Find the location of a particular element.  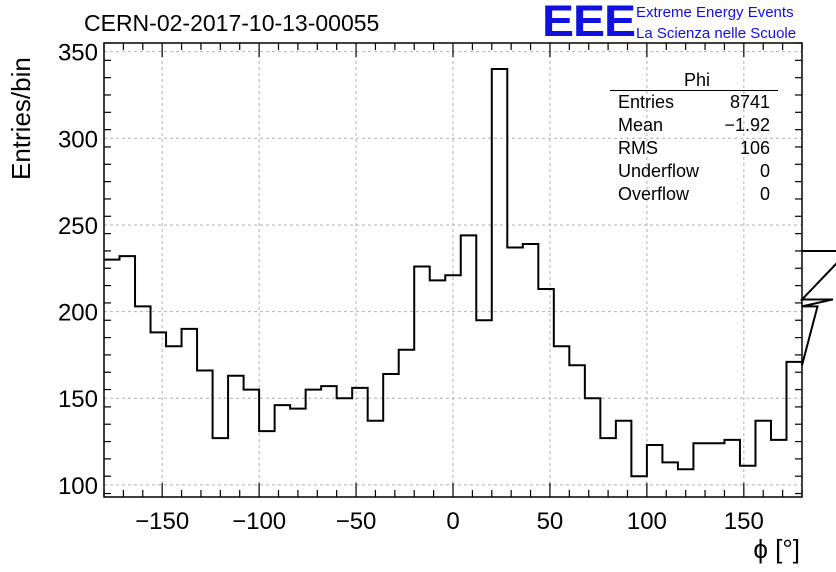

stats-row-rms: RMS 106 is located at coordinates (694, 148).